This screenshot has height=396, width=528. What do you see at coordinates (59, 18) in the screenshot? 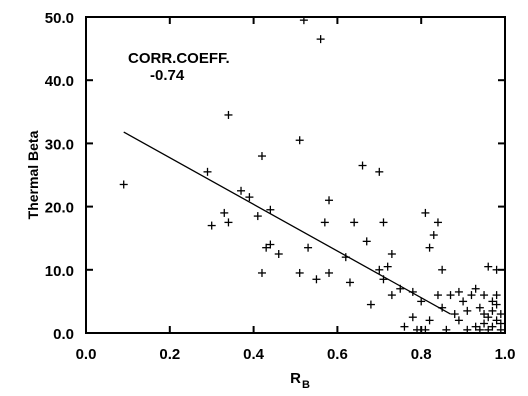
I see `y-tick-label: 50.0` at bounding box center [59, 18].